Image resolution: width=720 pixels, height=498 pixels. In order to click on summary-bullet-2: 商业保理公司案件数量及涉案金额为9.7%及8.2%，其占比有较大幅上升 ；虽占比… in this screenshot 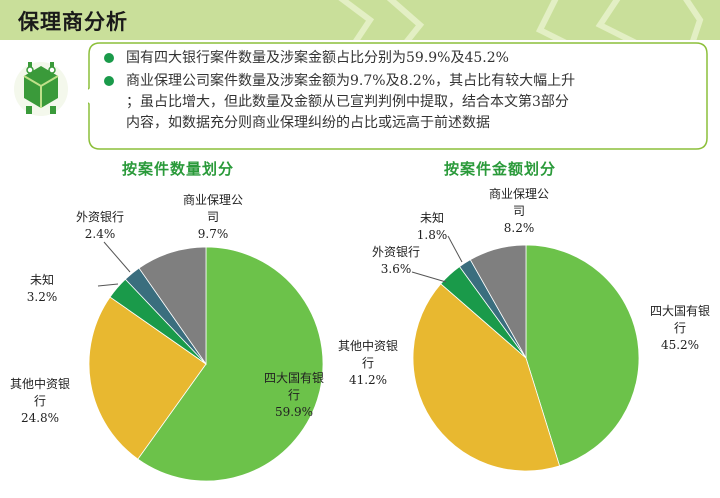, I will do `click(401, 102)`.